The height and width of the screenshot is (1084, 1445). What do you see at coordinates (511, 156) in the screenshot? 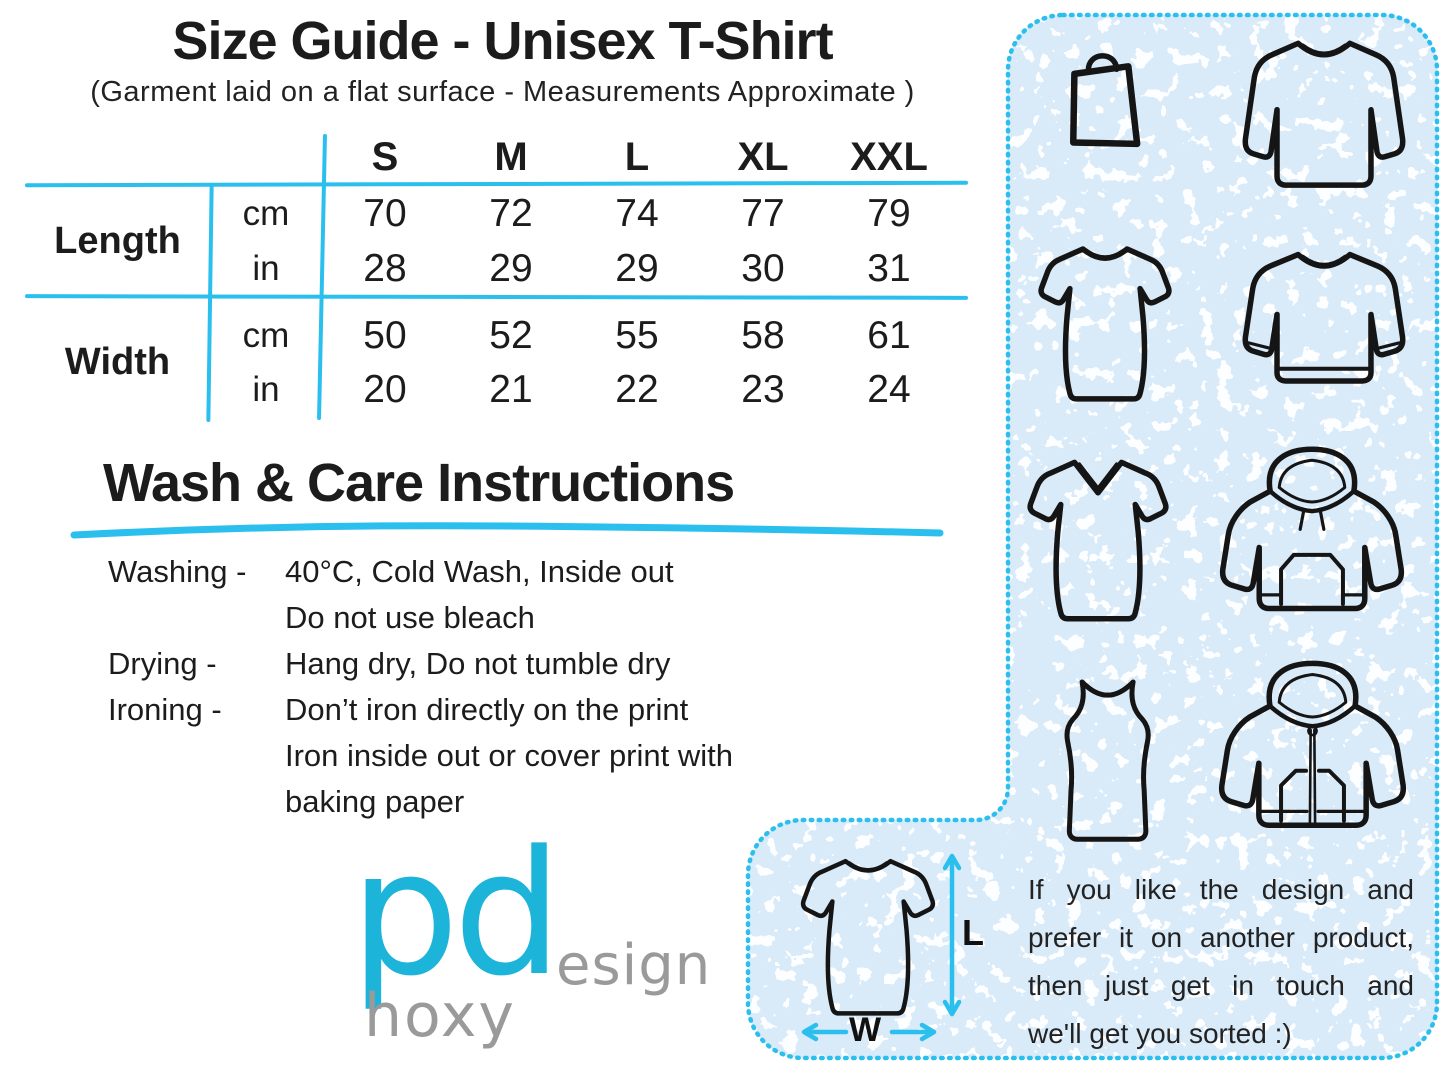
I see `size-column-header: M` at bounding box center [511, 156].